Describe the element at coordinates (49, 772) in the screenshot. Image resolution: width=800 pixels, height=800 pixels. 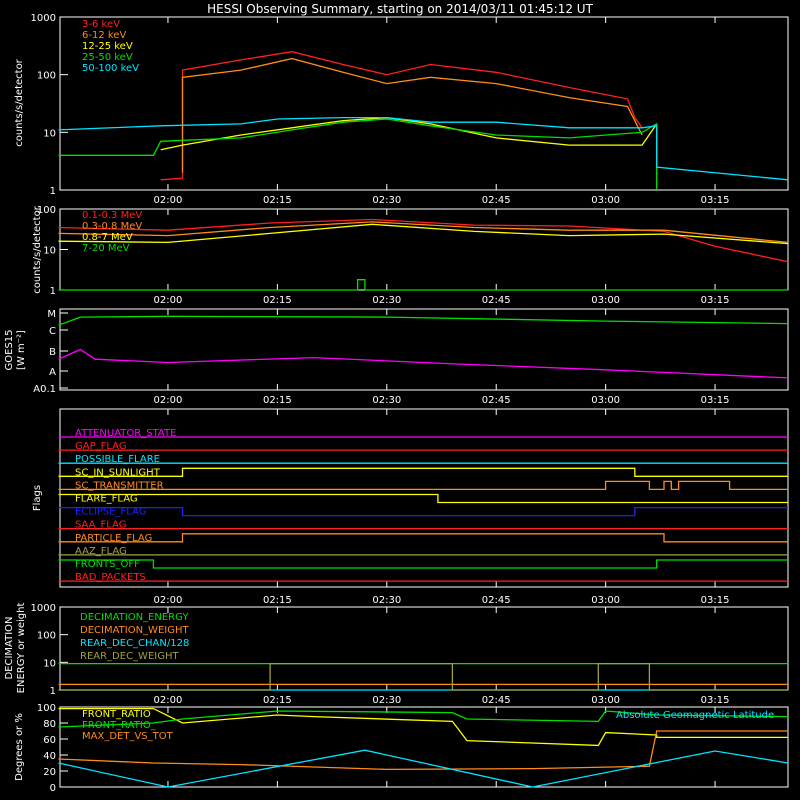
I see `ratios-y-tick-label: 20` at that location.